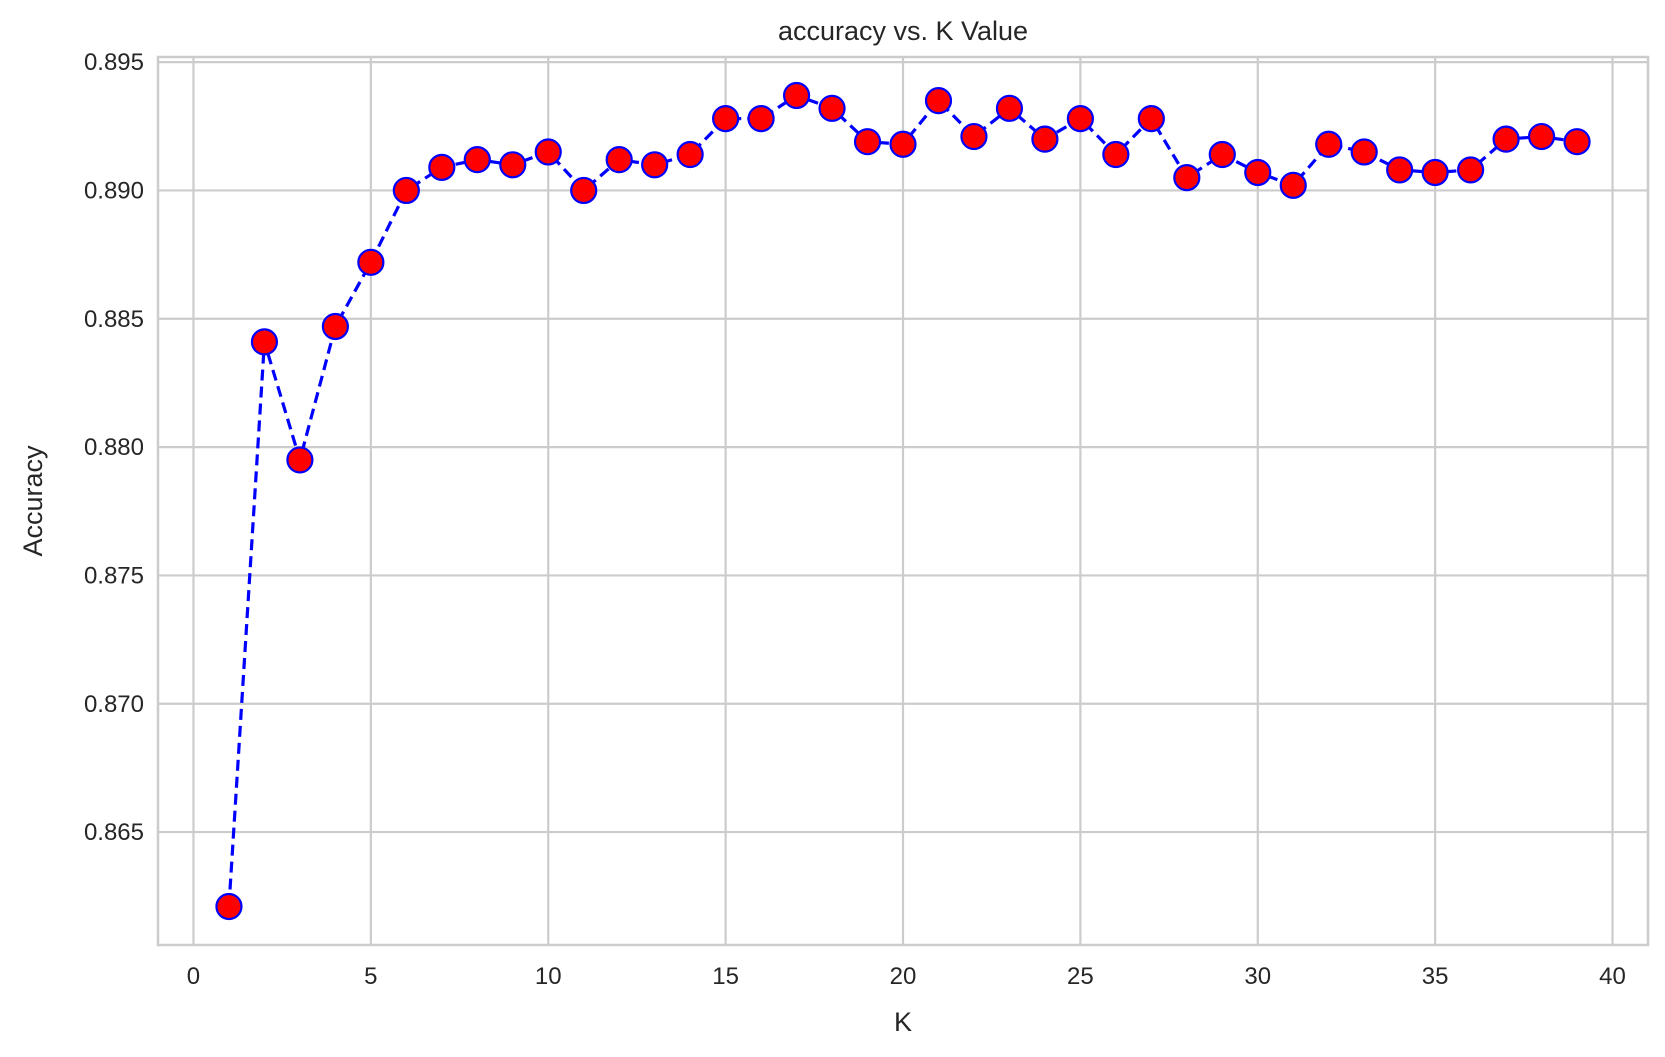 The height and width of the screenshot is (1057, 1665). What do you see at coordinates (114, 832) in the screenshot?
I see `y-tick-label: 0.865` at bounding box center [114, 832].